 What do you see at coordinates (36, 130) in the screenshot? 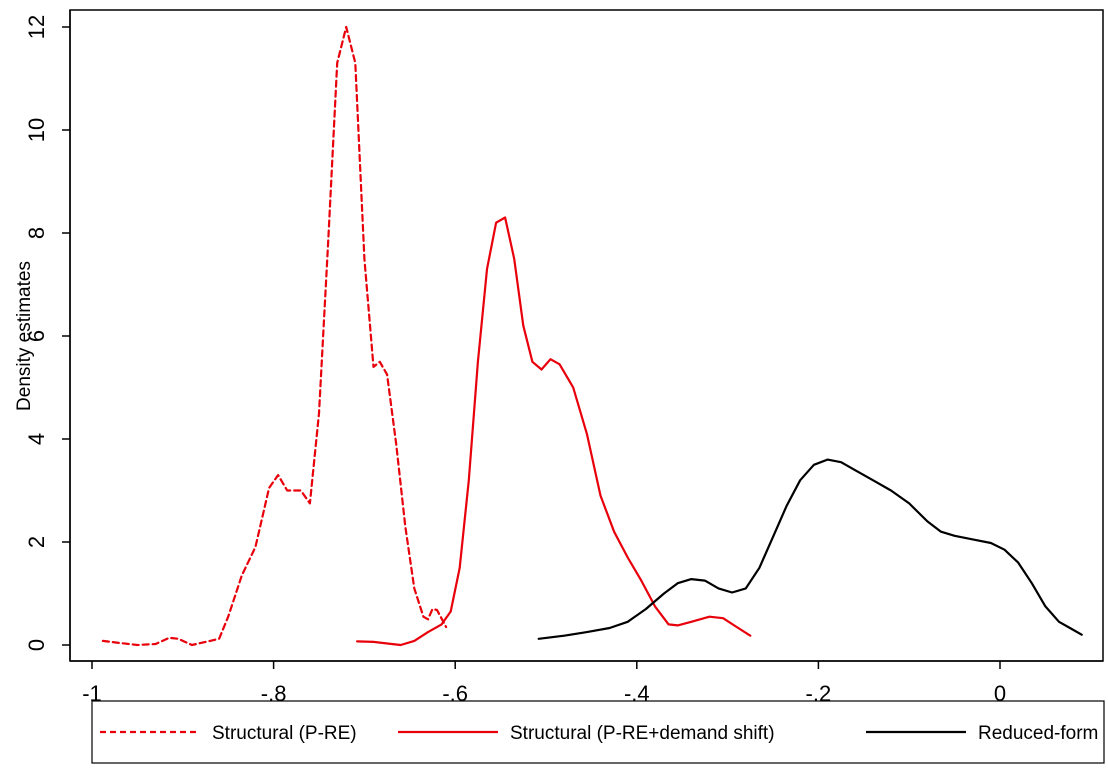
I see `y-tick-label: 10` at bounding box center [36, 130].